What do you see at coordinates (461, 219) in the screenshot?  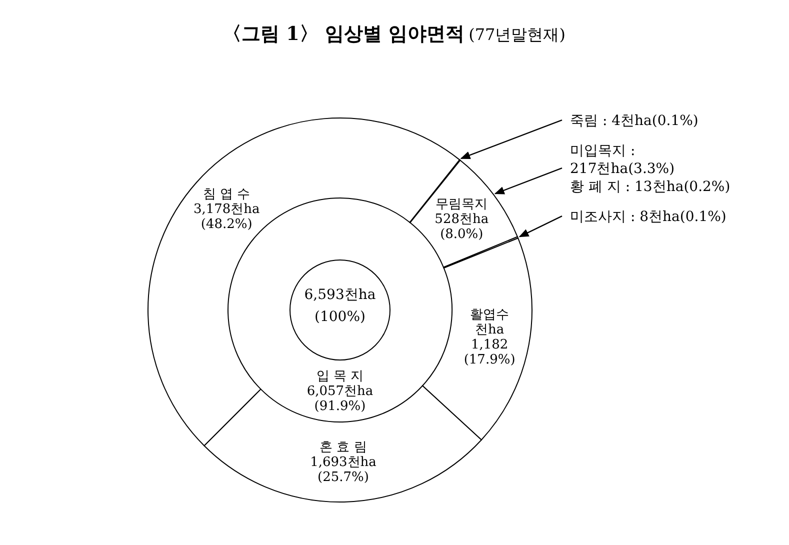 I see `data-label: 무림목지 528천ha (8.0%)` at bounding box center [461, 219].